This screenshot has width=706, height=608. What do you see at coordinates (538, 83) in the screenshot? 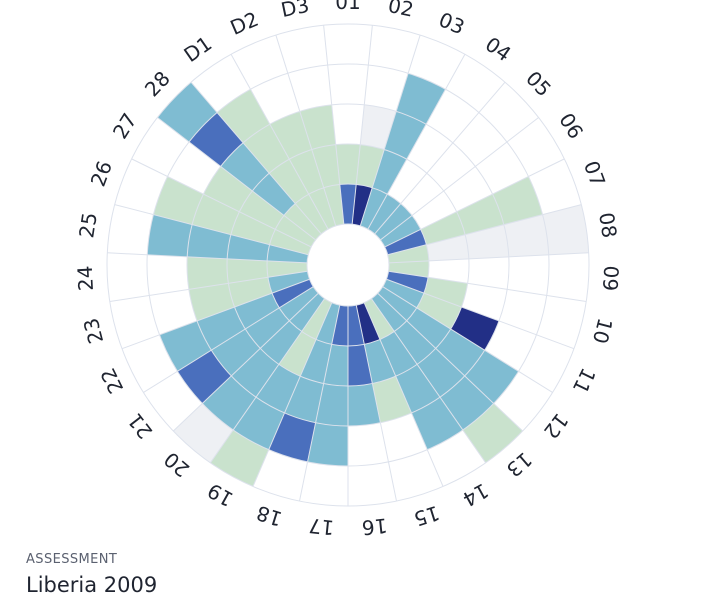
I see `tick-label-05: 05` at bounding box center [538, 83].